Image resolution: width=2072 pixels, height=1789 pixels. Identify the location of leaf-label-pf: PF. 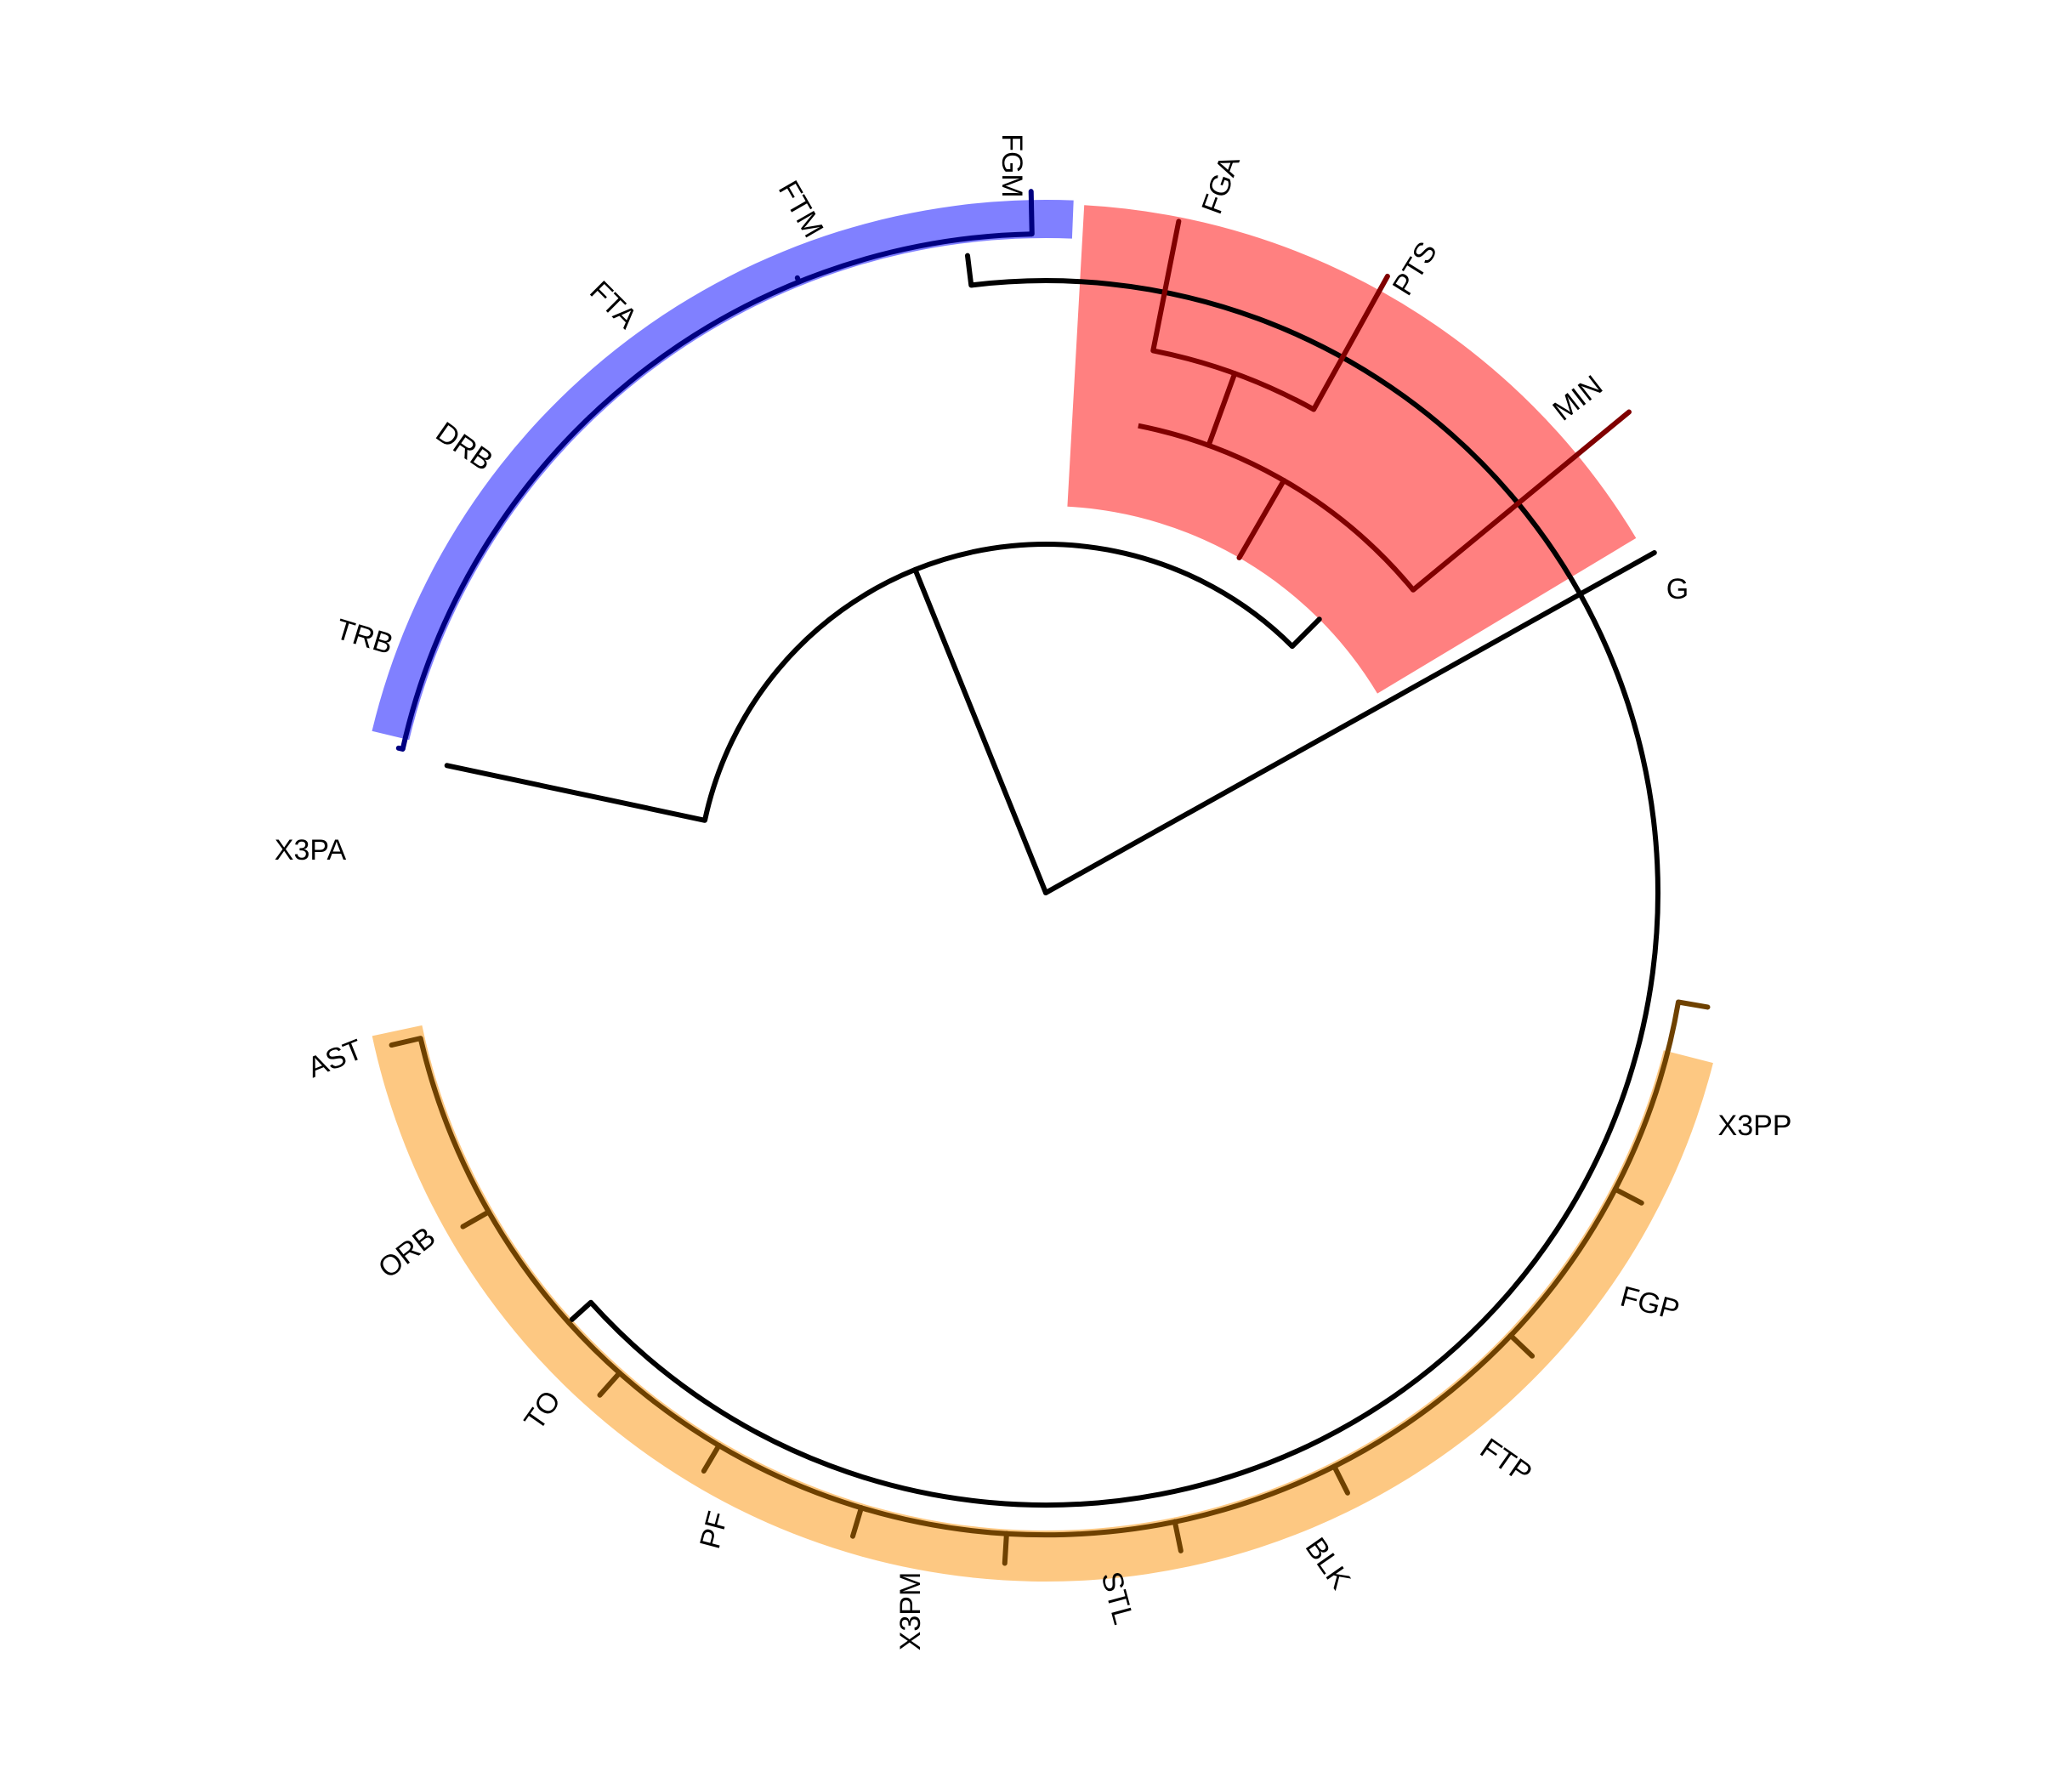
(714, 1530).